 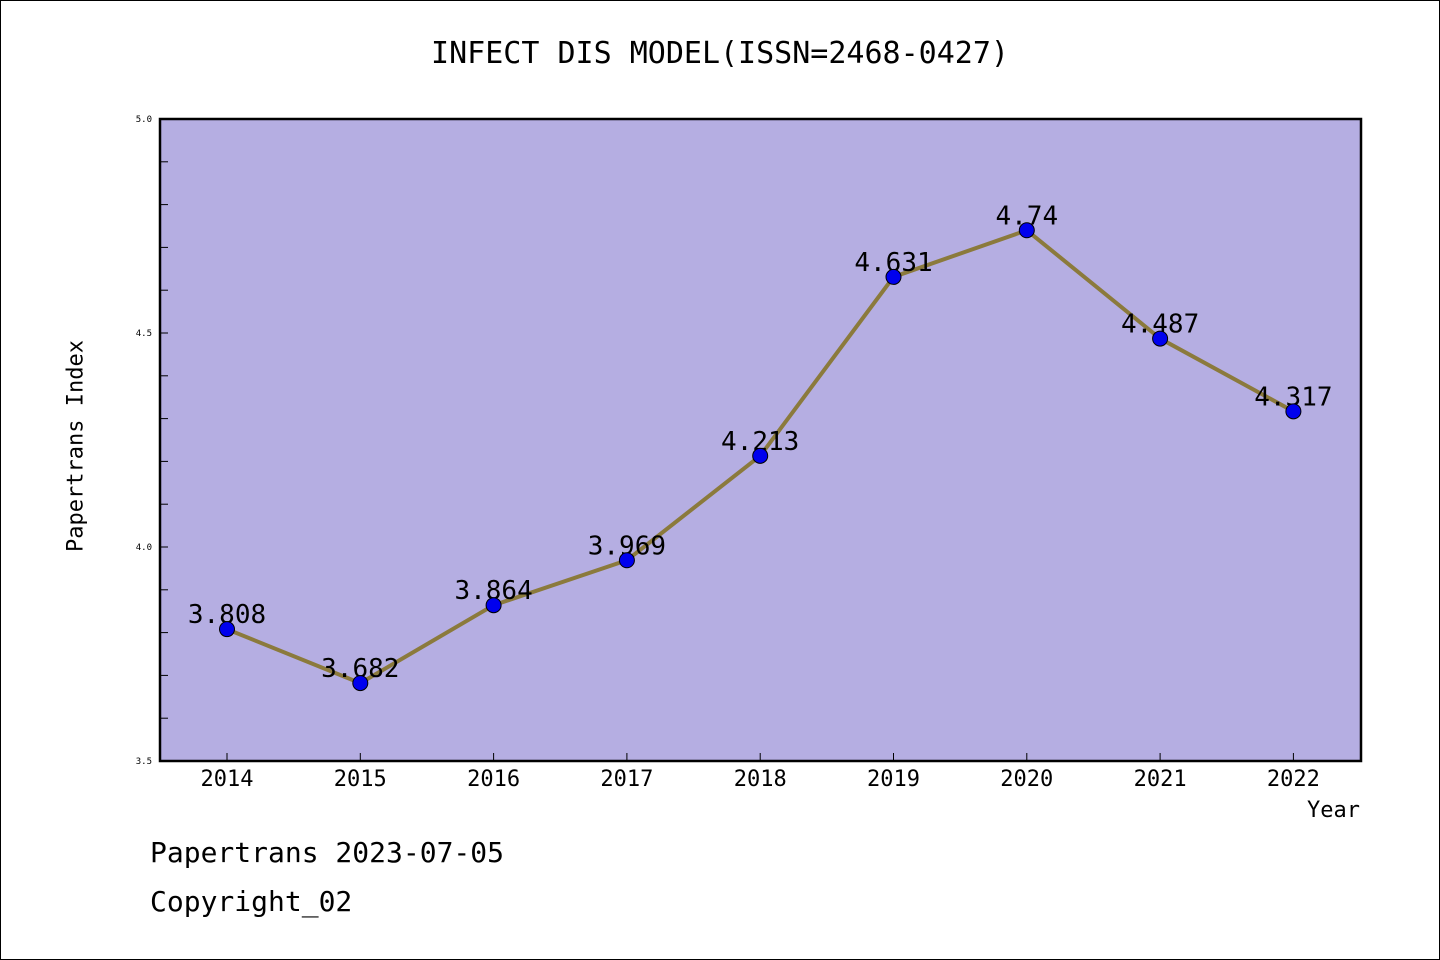 What do you see at coordinates (760, 779) in the screenshot?
I see `x-tick-label: 2018` at bounding box center [760, 779].